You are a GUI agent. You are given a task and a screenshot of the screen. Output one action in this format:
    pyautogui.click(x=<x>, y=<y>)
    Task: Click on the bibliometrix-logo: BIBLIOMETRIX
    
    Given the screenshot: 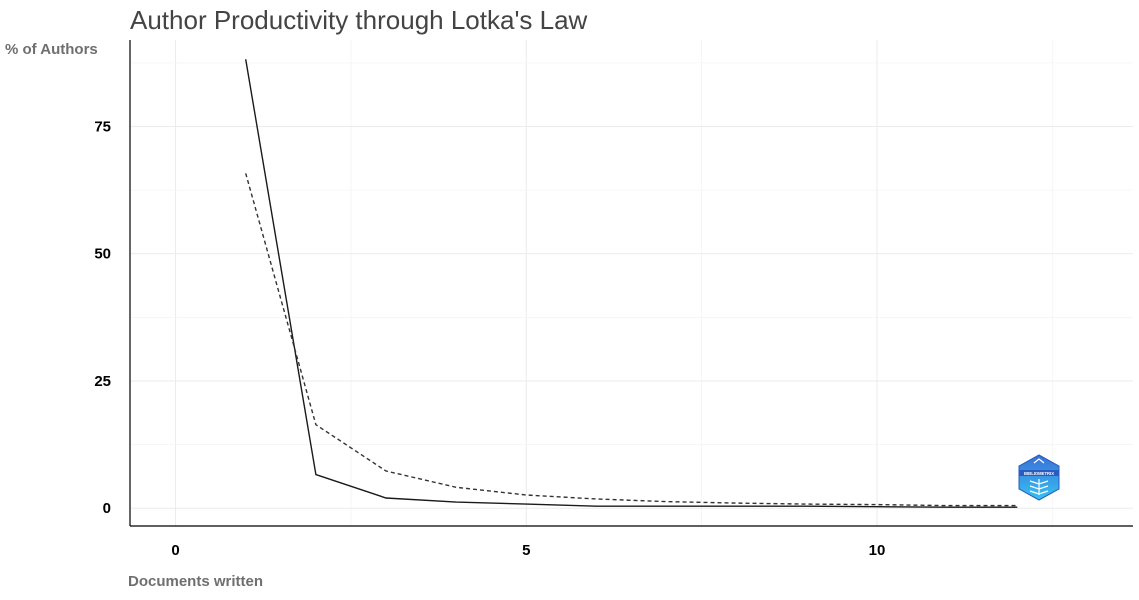 What is the action you would take?
    pyautogui.click(x=1039, y=477)
    